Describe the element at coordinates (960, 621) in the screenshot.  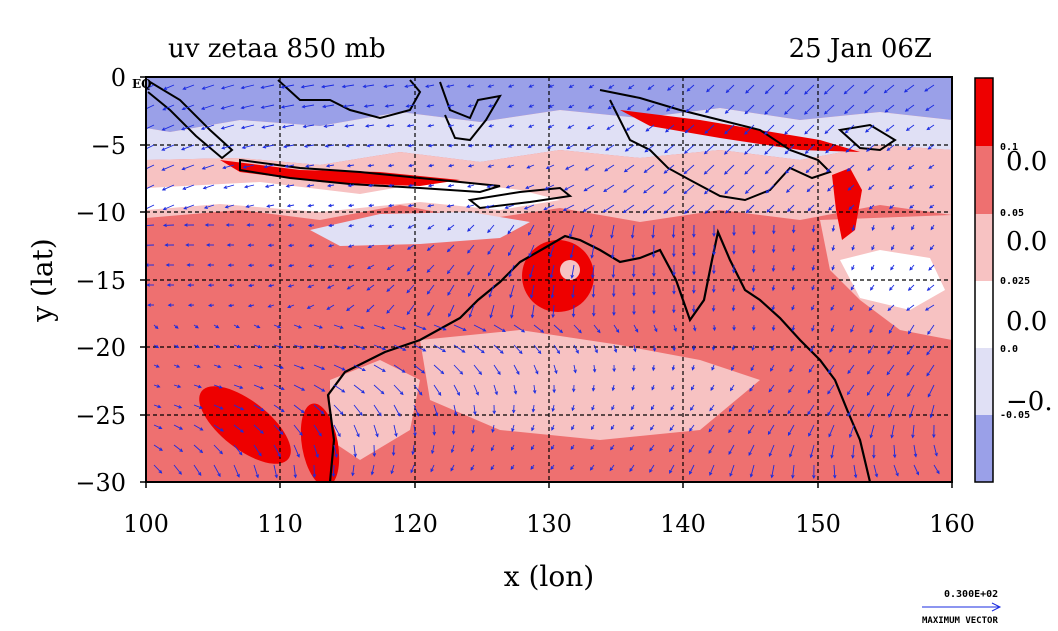
I see `vector-key-caption: MAXIMUM VECTOR` at that location.